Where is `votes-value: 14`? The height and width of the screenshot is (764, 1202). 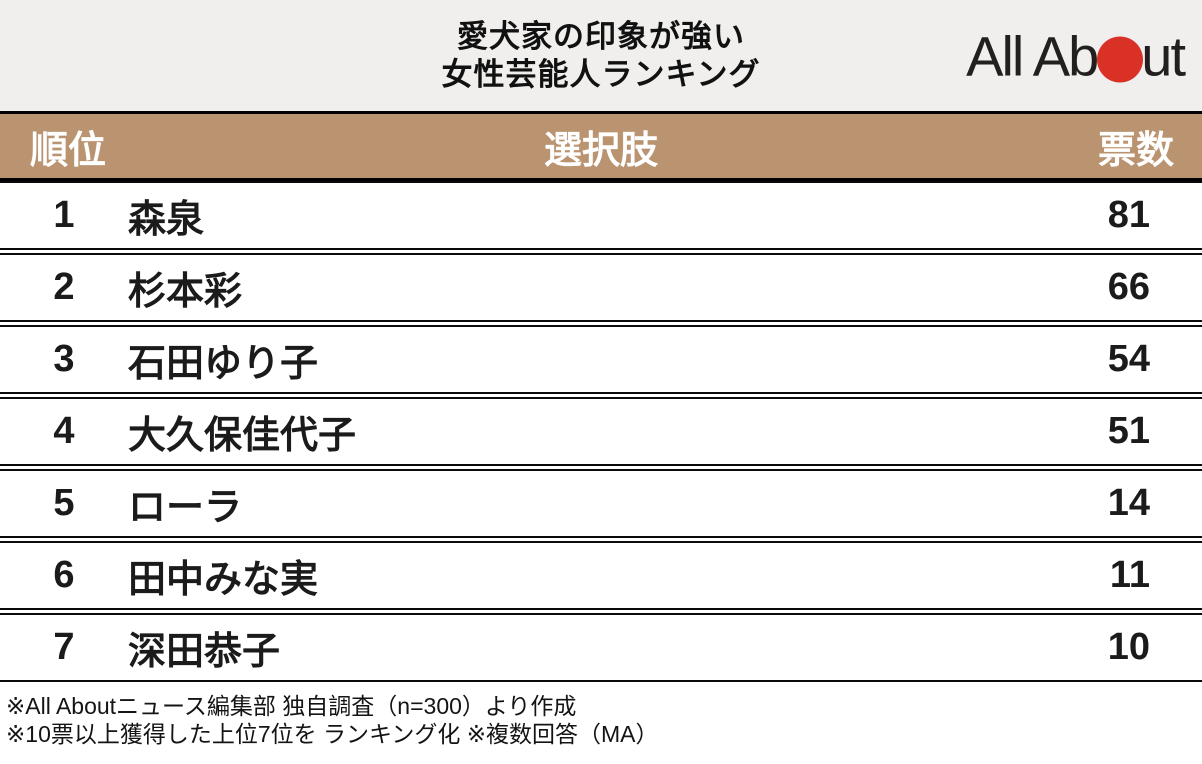 votes-value: 14 is located at coordinates (1128, 503).